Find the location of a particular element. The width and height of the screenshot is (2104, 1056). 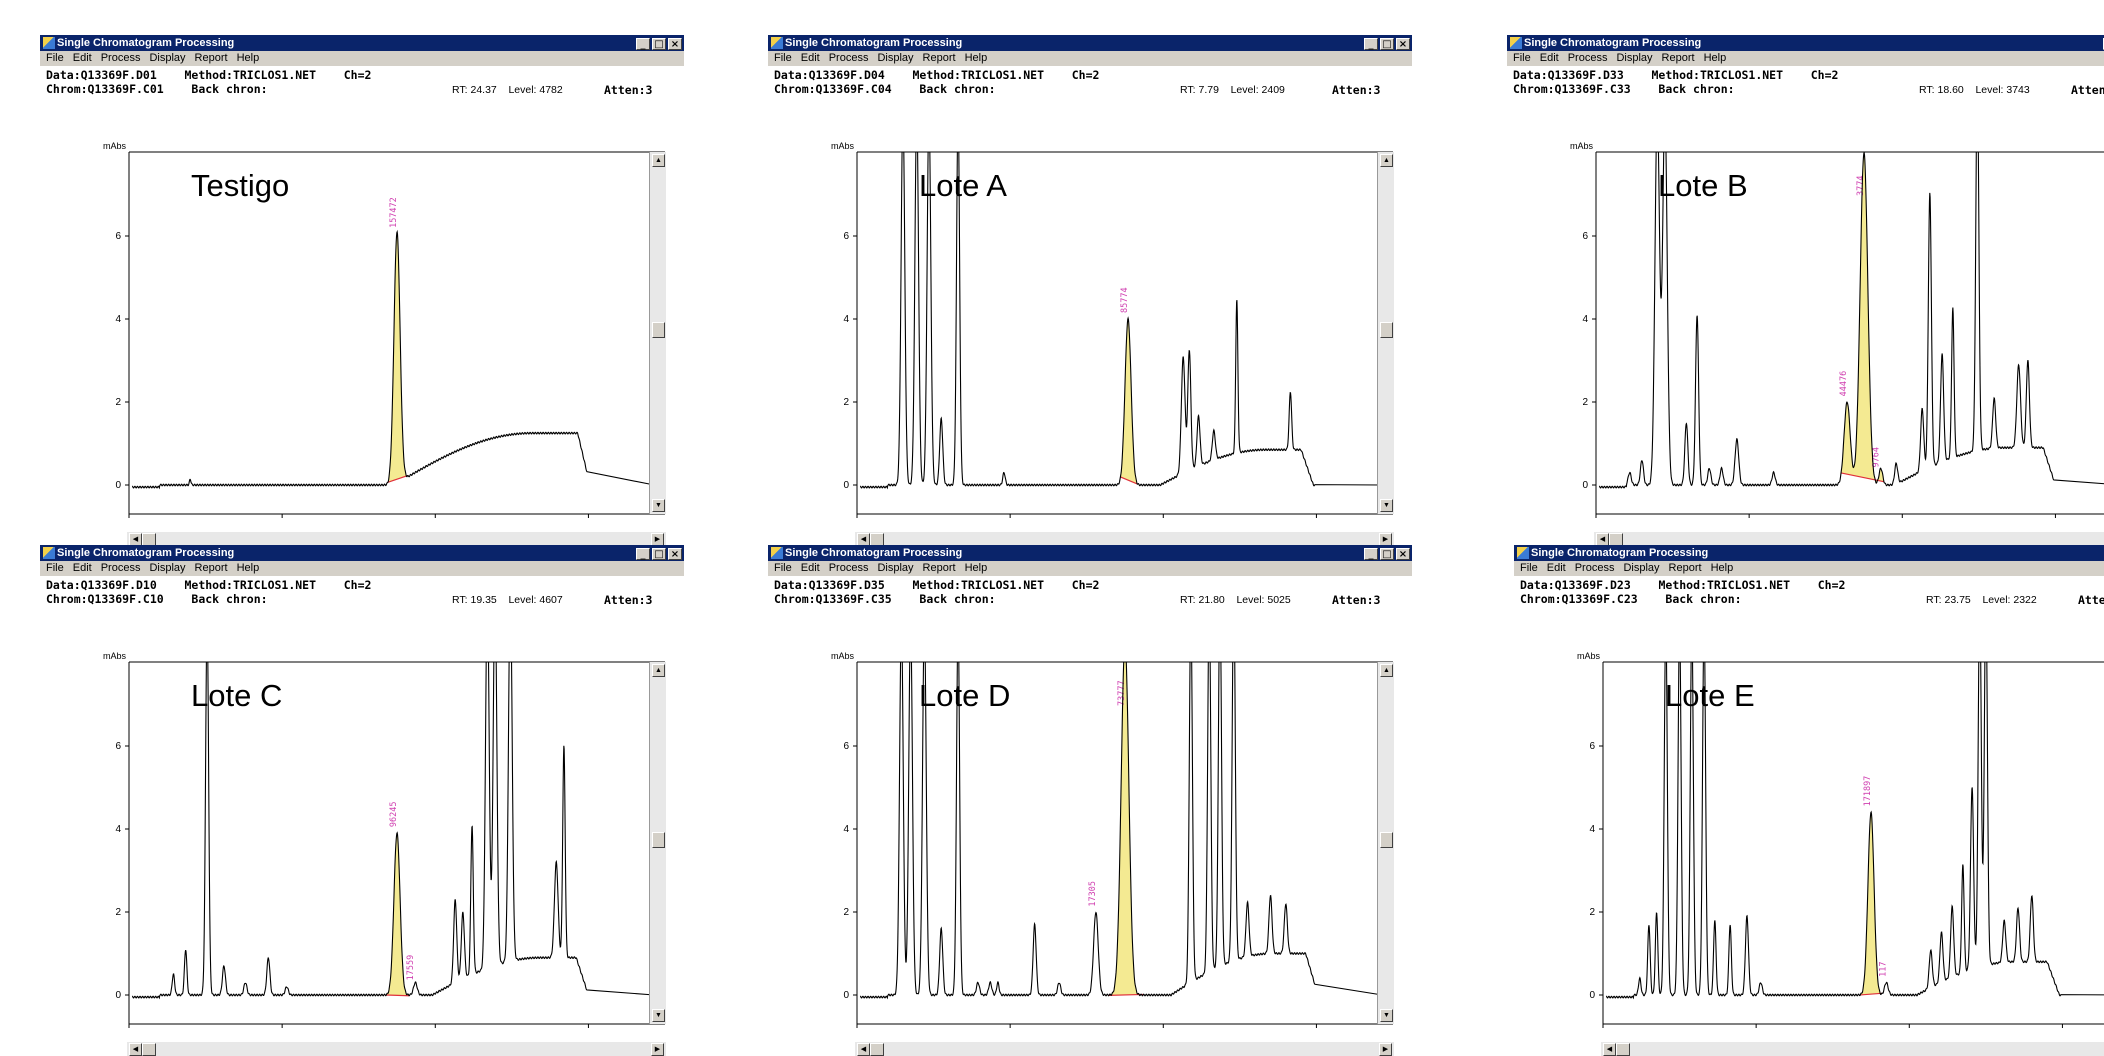

chrom-file: Chrom:Q13369F.C01 is located at coordinates (105, 89).